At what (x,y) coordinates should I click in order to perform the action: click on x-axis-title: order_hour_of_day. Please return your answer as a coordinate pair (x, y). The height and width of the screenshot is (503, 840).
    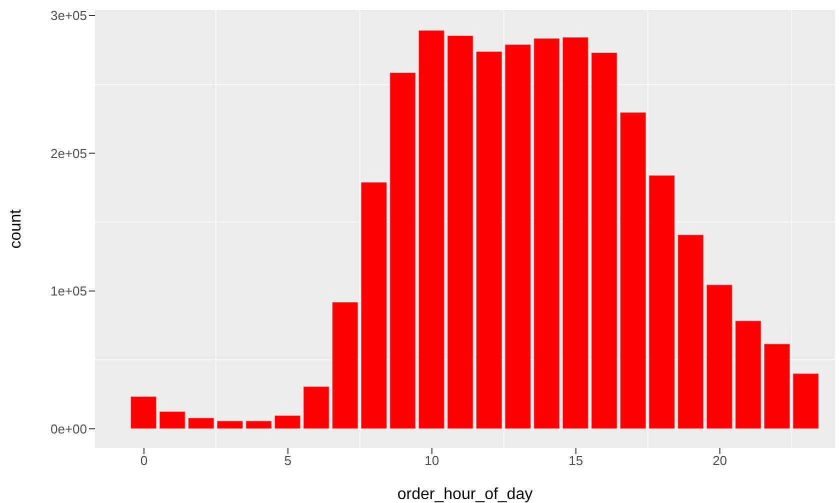
    Looking at the image, I should click on (465, 494).